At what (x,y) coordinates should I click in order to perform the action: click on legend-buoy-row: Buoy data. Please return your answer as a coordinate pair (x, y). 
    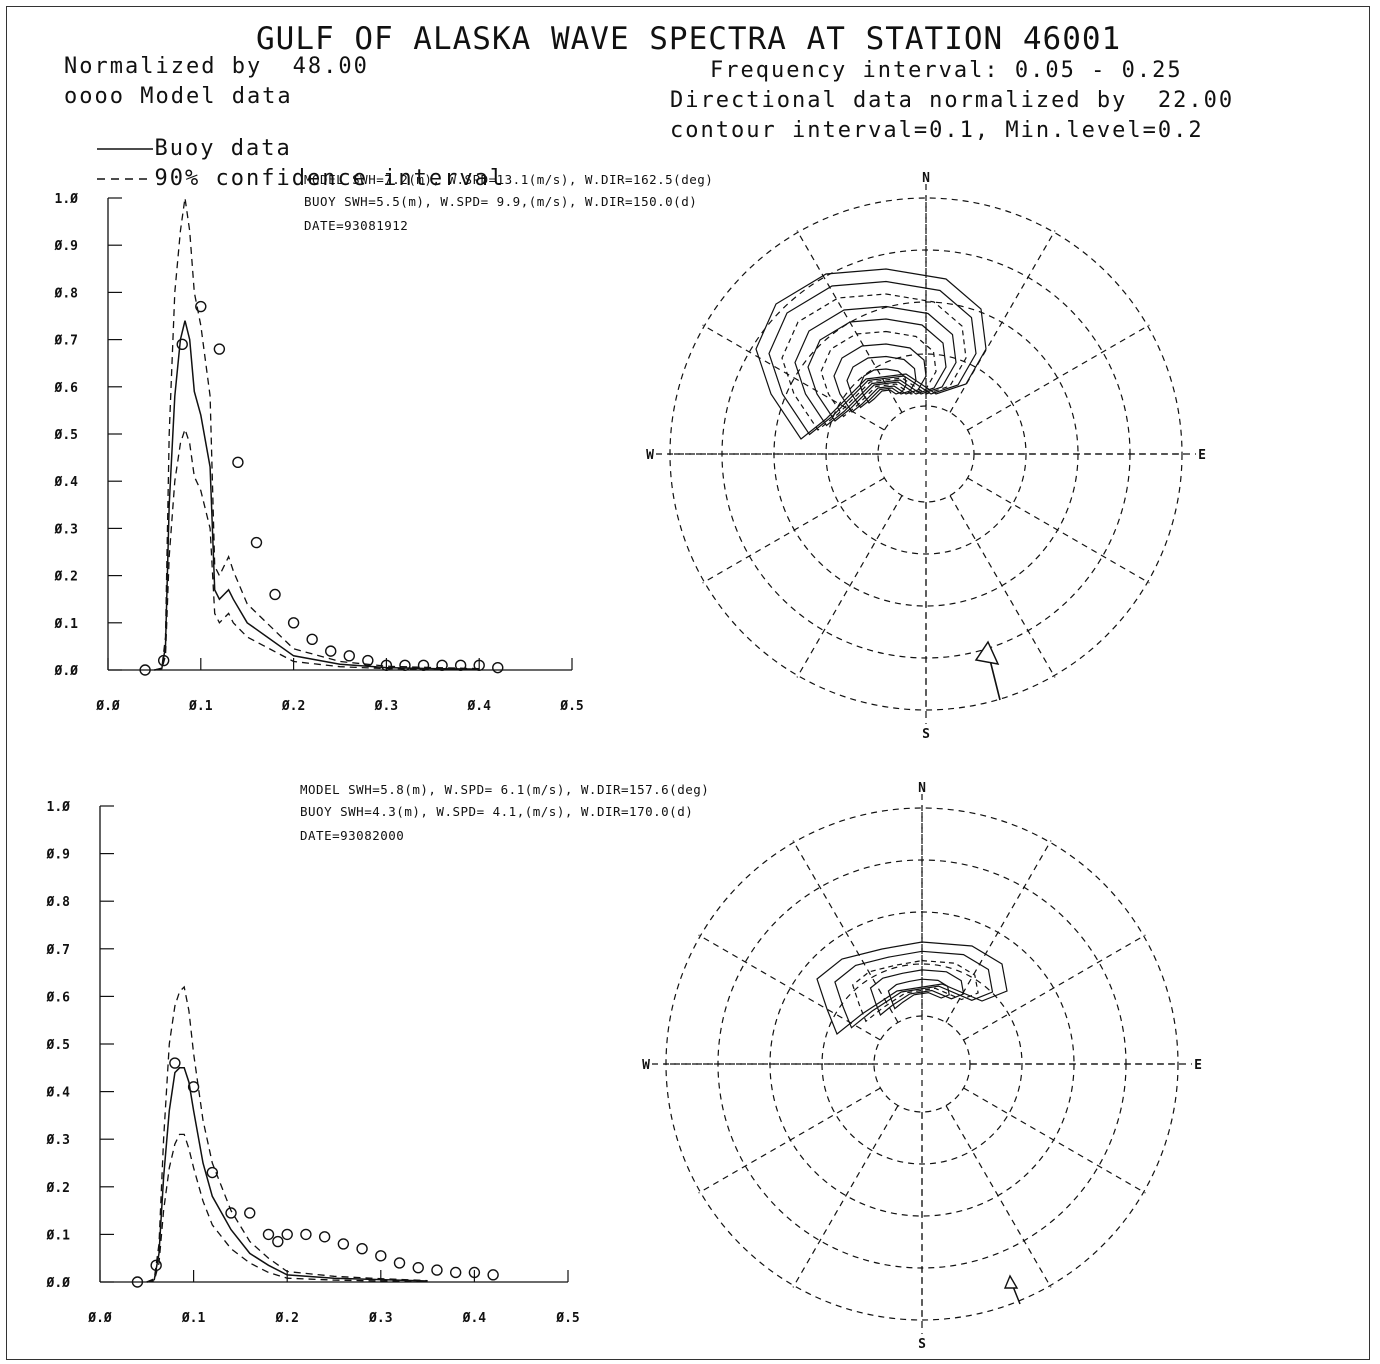
    Looking at the image, I should click on (178, 138).